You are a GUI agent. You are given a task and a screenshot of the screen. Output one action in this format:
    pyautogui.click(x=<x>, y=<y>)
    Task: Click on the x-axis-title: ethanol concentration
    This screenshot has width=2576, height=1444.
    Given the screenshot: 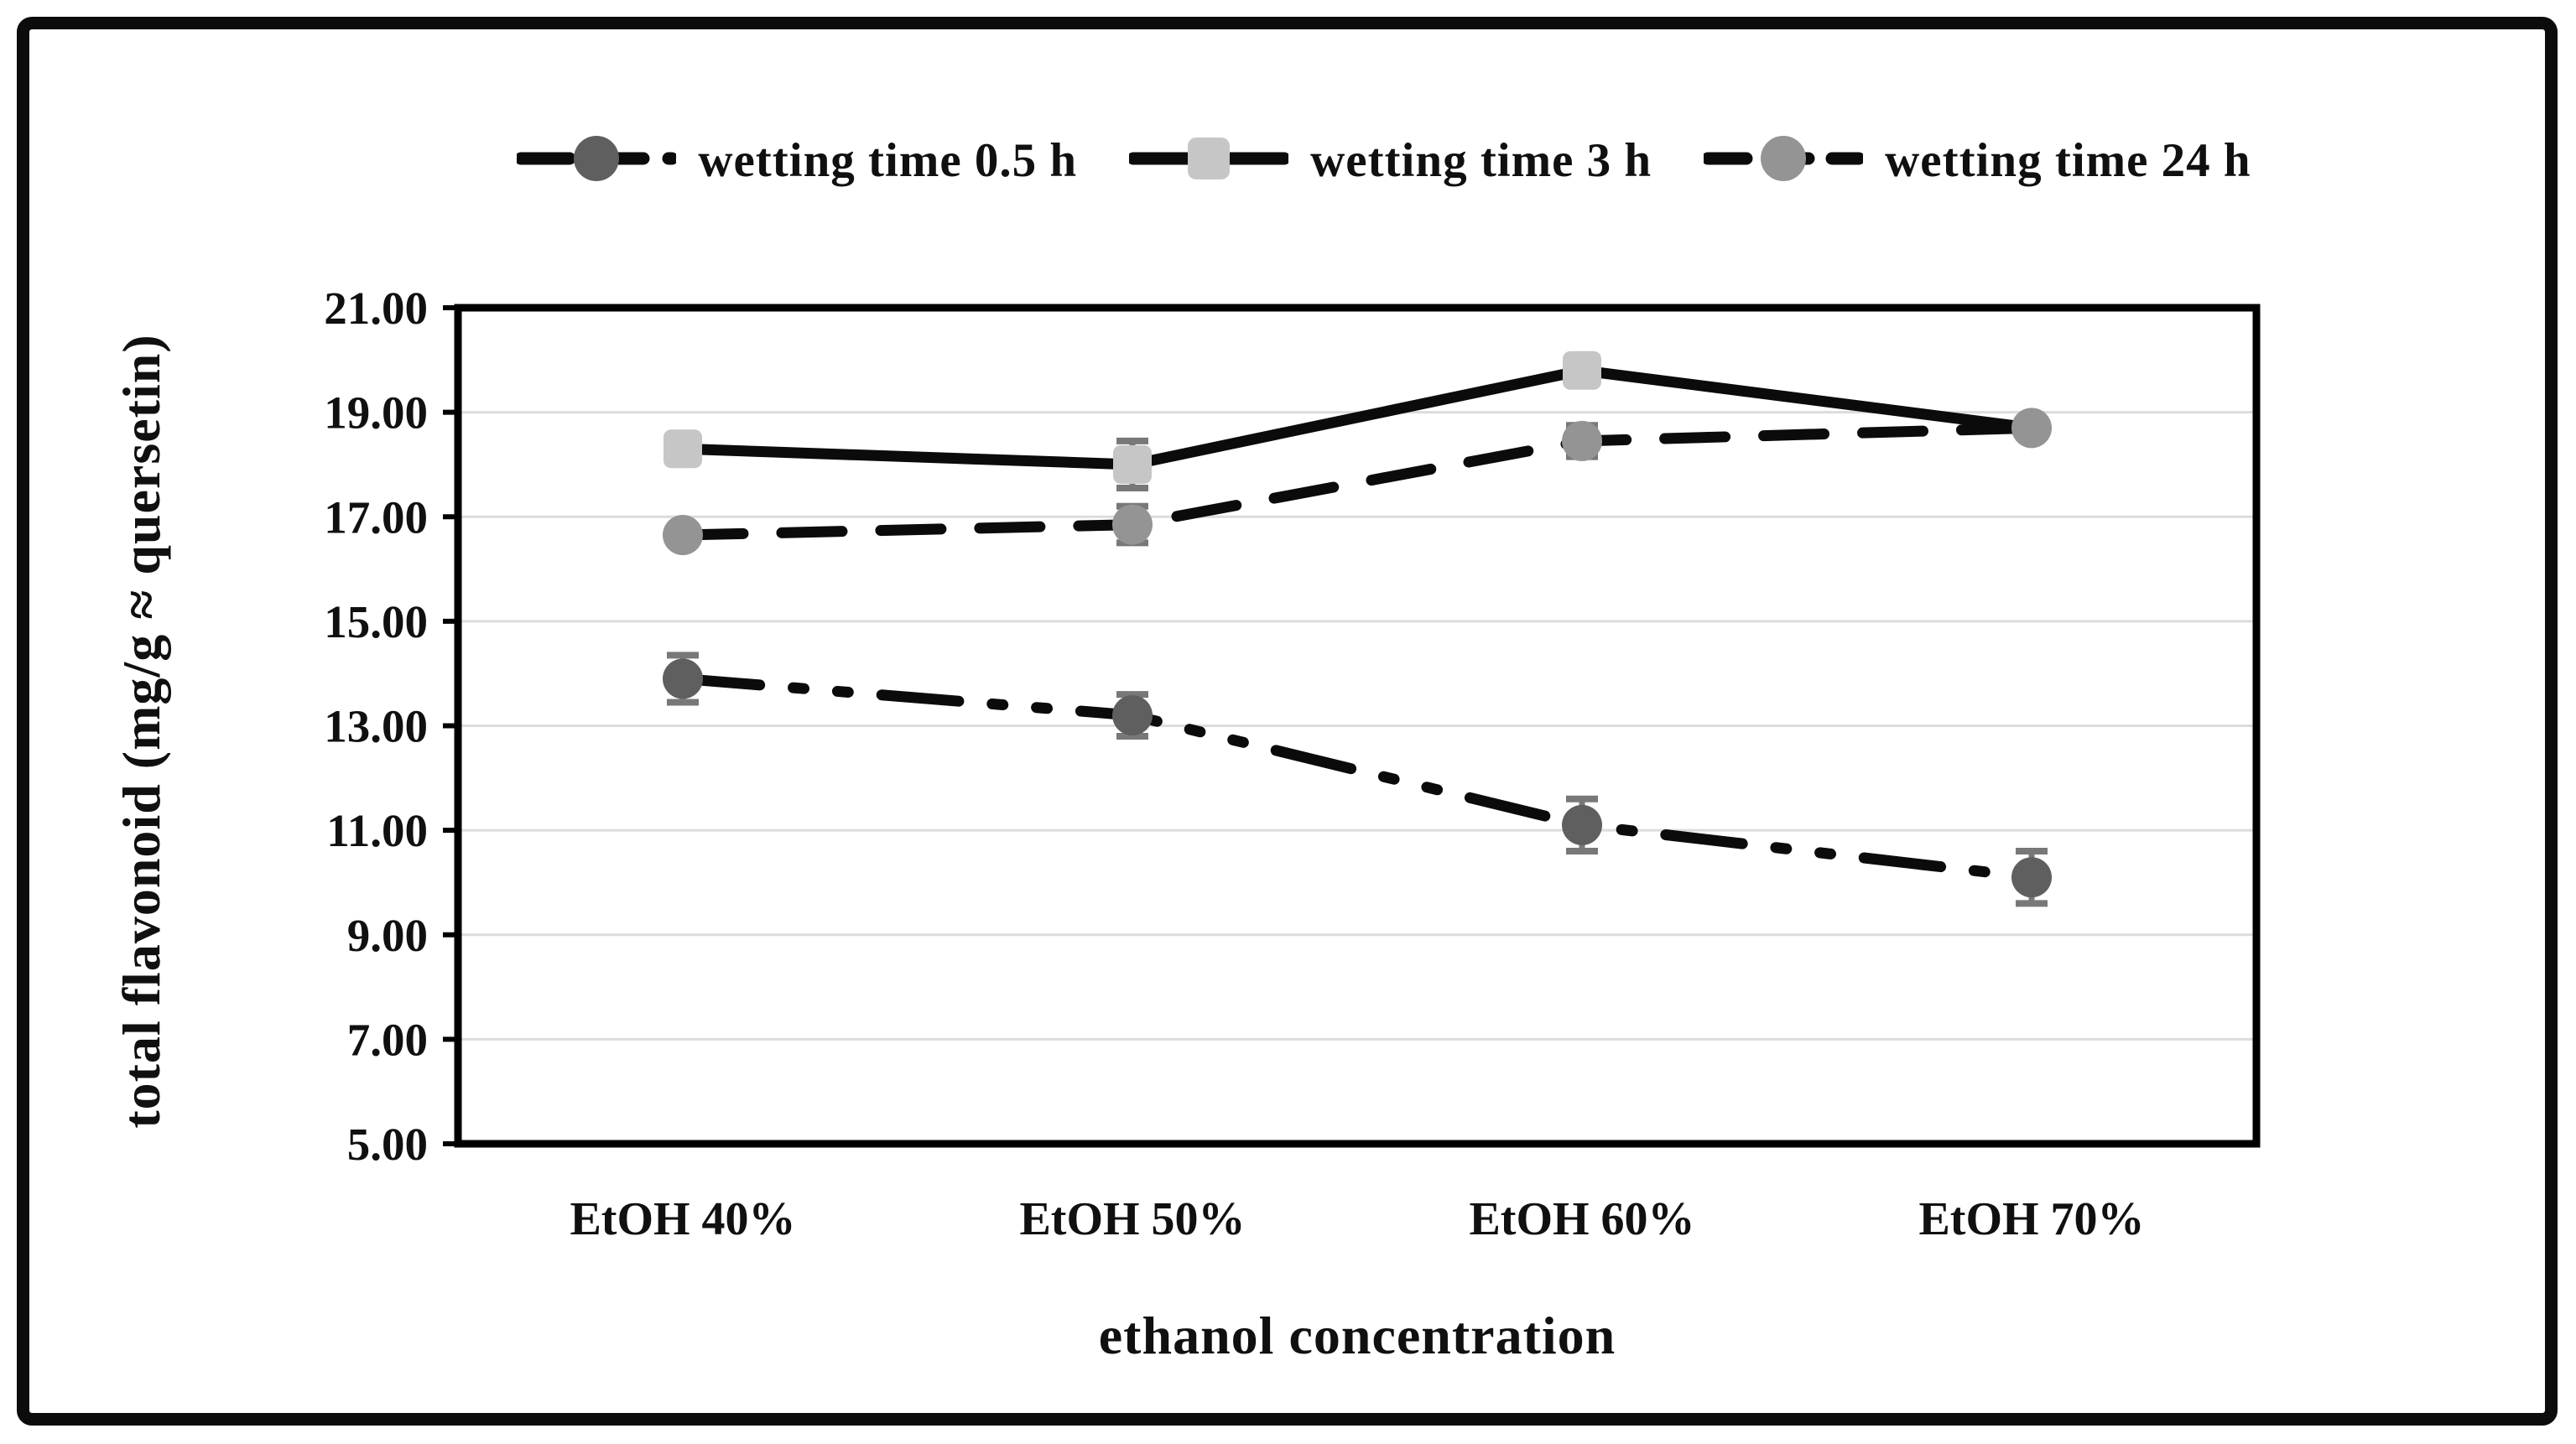 What is the action you would take?
    pyautogui.click(x=1357, y=1335)
    